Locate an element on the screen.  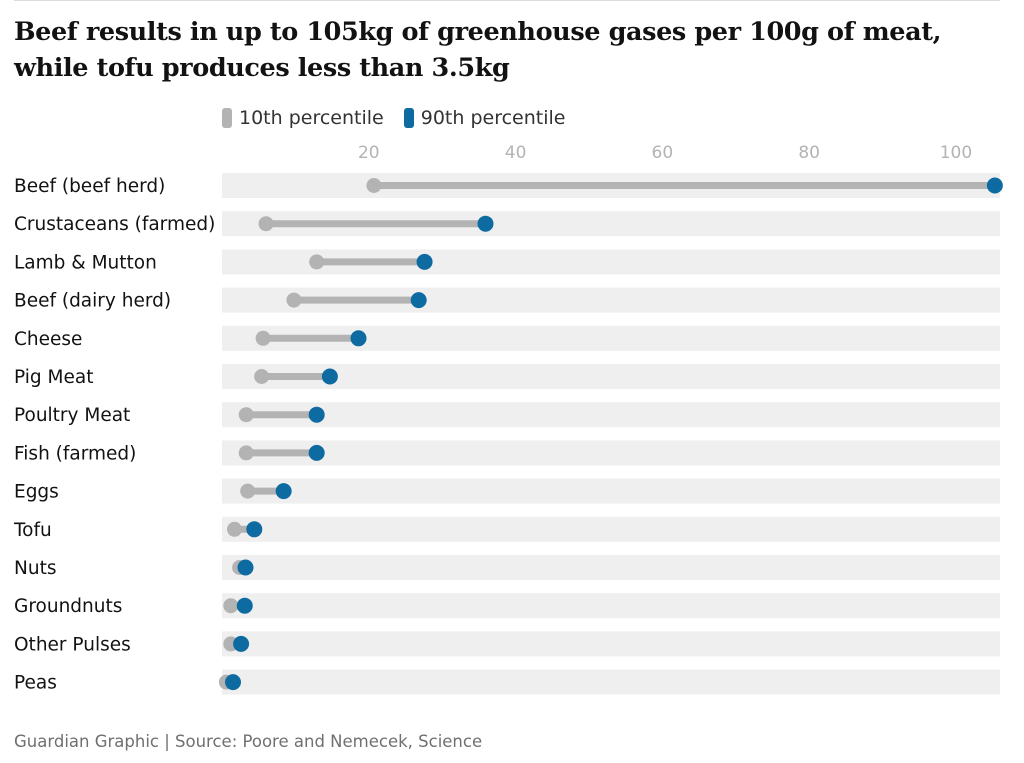
category-label: Tofu is located at coordinates (32, 530).